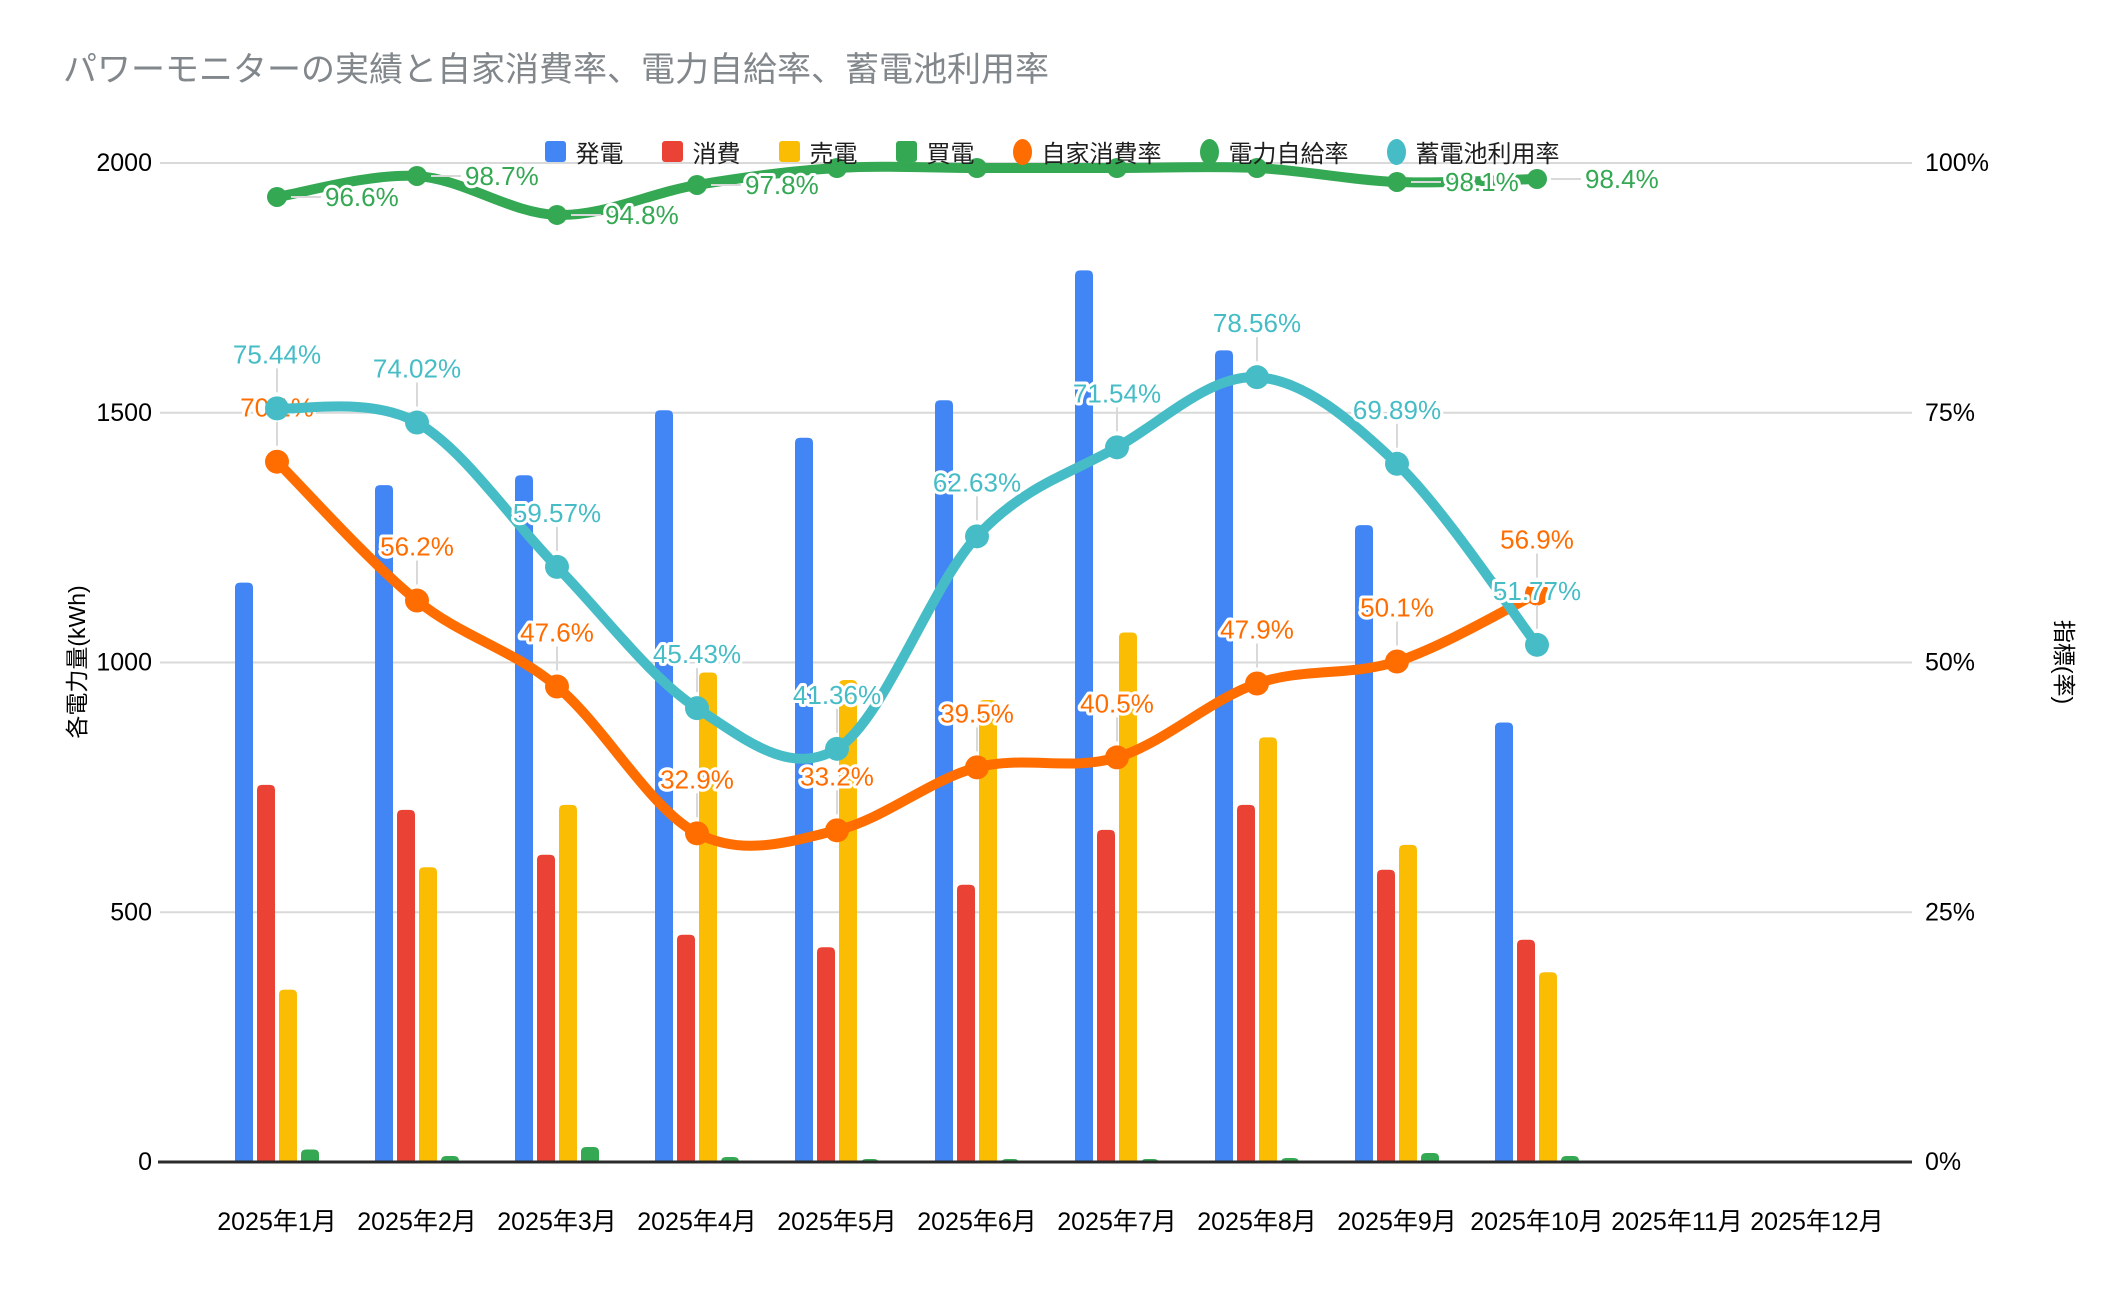 This screenshot has height=1306, width=2104. Describe the element at coordinates (1537, 644) in the screenshot. I see `point-battery-utilization-rate-m10` at that location.